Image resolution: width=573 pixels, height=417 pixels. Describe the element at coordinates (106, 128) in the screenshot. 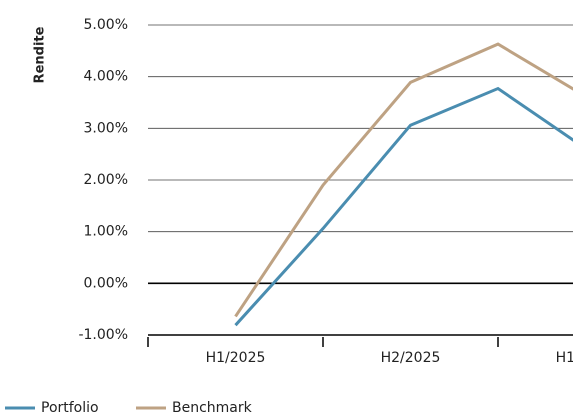

I see `y-tick-label: 3.00%` at that location.